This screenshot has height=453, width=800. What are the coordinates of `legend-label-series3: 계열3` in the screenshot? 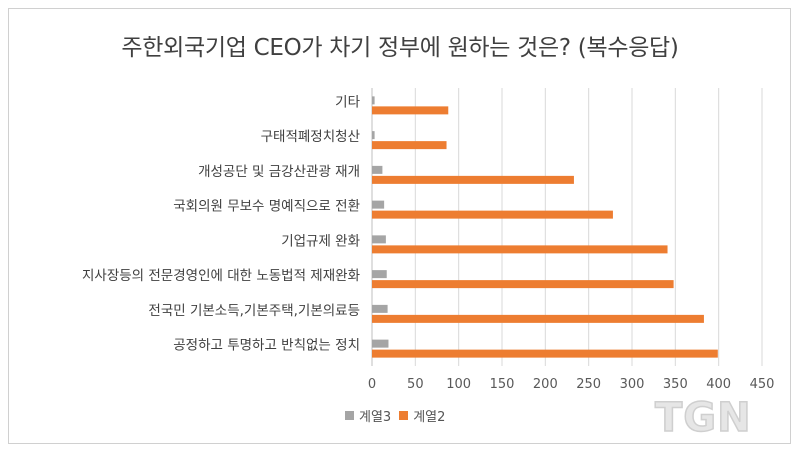 It's located at (375, 417).